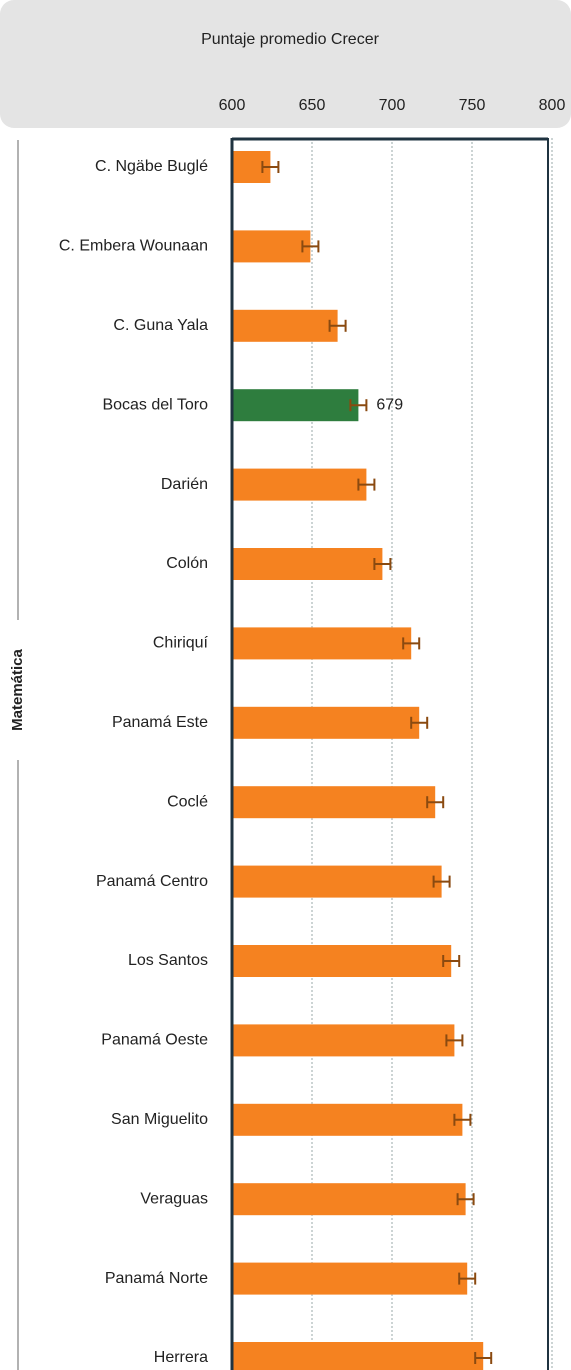 Image resolution: width=571 pixels, height=1370 pixels. Describe the element at coordinates (392, 105) in the screenshot. I see `x-tick-label: 700` at that location.